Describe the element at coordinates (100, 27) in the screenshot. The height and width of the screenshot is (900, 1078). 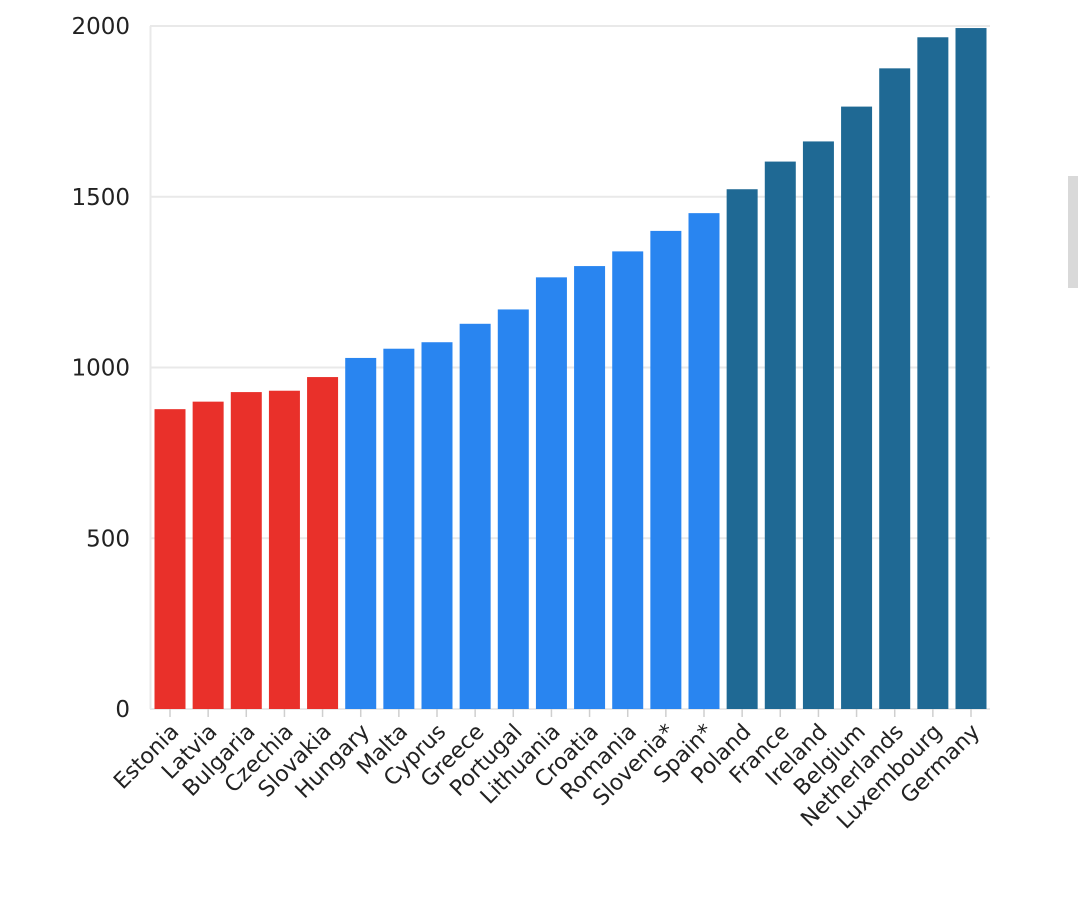
I see `y-tick-label: 2000` at that location.